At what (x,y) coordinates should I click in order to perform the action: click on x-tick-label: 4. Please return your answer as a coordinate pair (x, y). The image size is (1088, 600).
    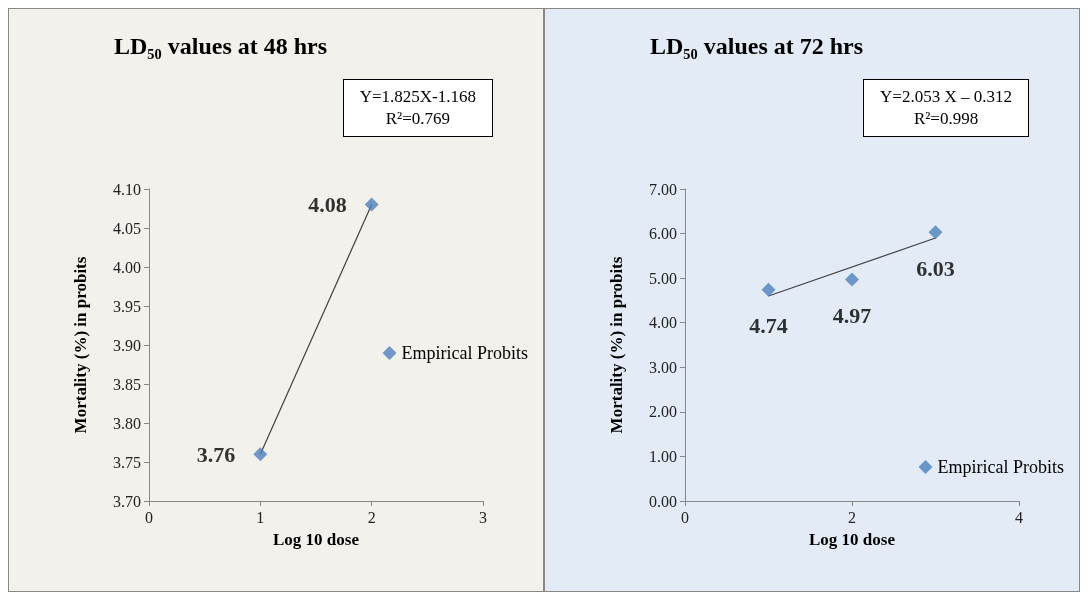
    Looking at the image, I should click on (1019, 517).